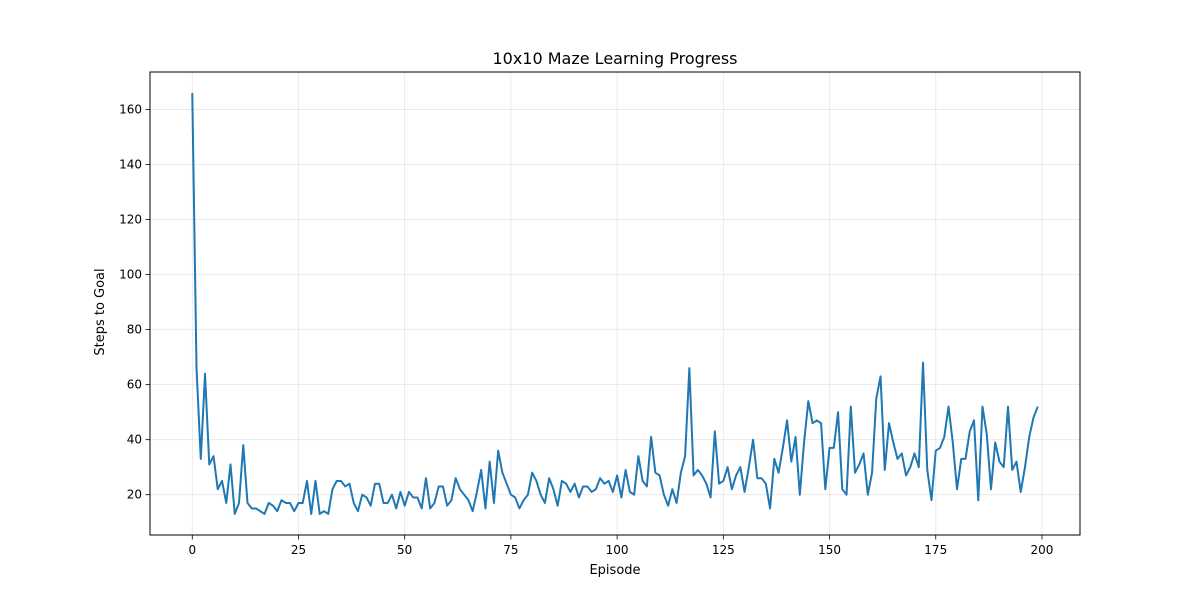 Image resolution: width=1200 pixels, height=604 pixels. What do you see at coordinates (1042, 550) in the screenshot?
I see `x-tick-label: 200` at bounding box center [1042, 550].